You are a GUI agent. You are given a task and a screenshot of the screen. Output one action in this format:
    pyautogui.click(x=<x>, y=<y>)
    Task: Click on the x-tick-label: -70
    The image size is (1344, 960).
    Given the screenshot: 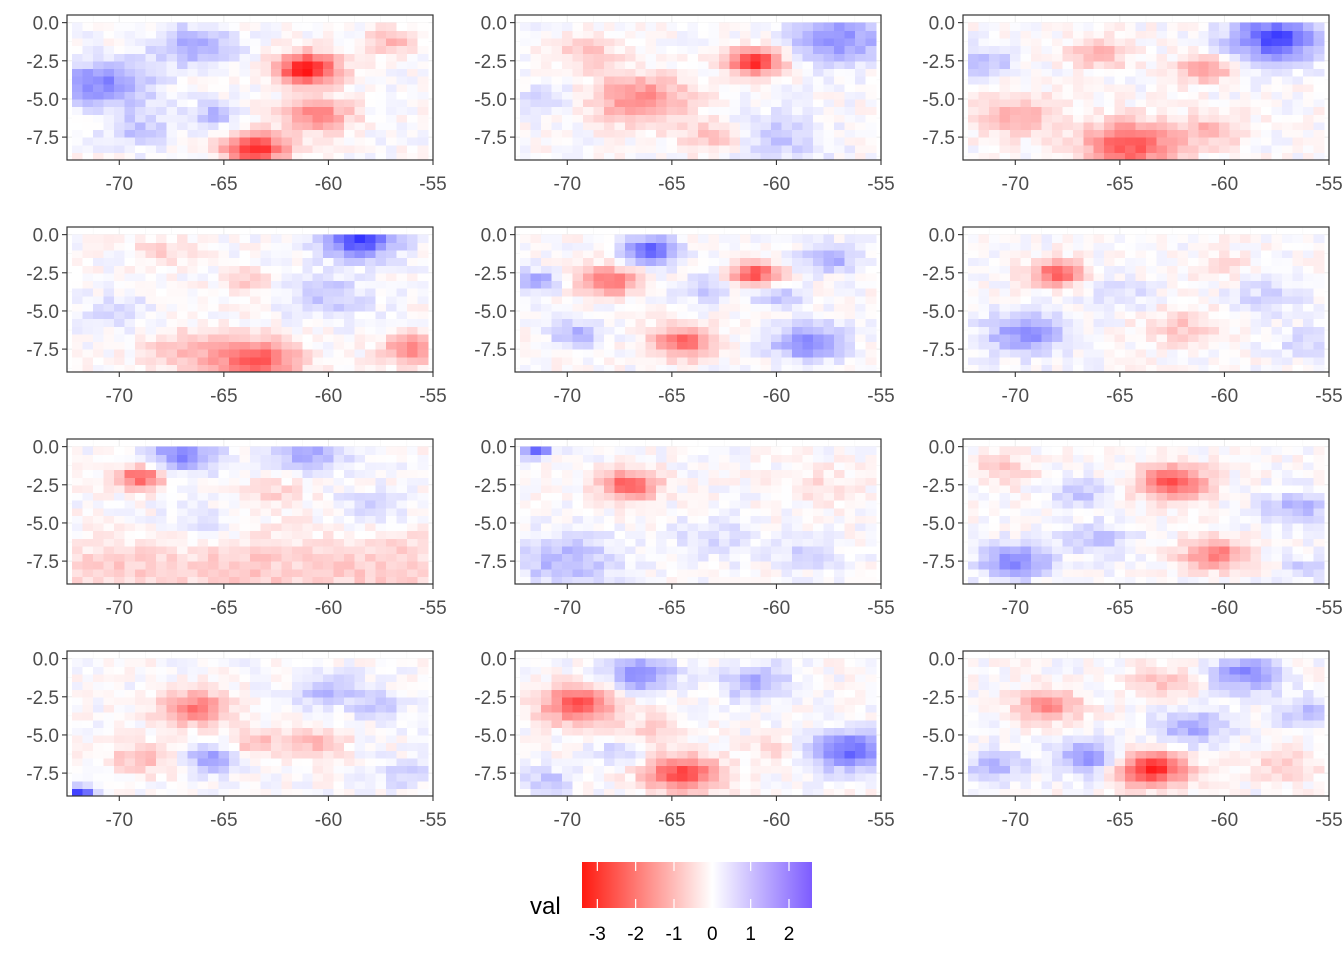 What is the action you would take?
    pyautogui.click(x=567, y=396)
    